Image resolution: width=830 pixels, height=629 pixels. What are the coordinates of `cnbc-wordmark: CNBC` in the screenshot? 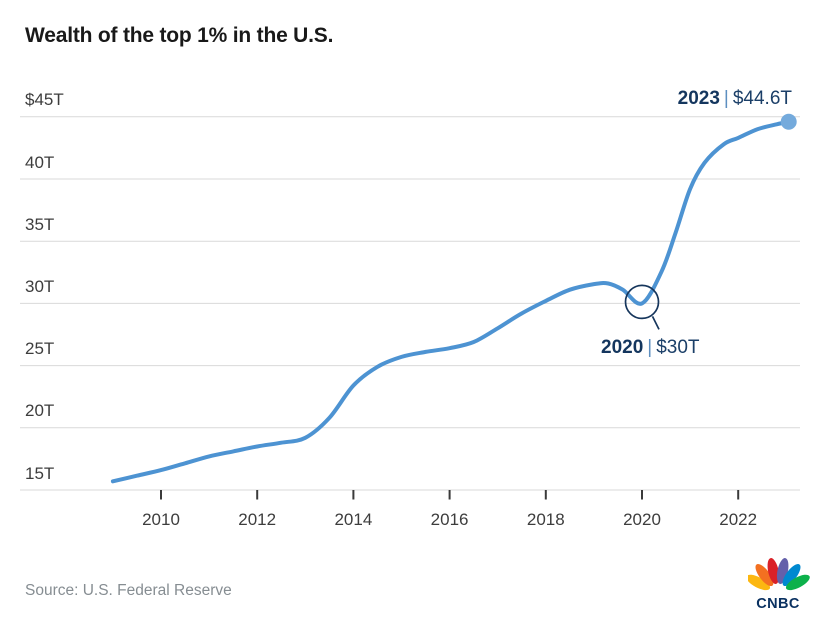 It's located at (778, 604).